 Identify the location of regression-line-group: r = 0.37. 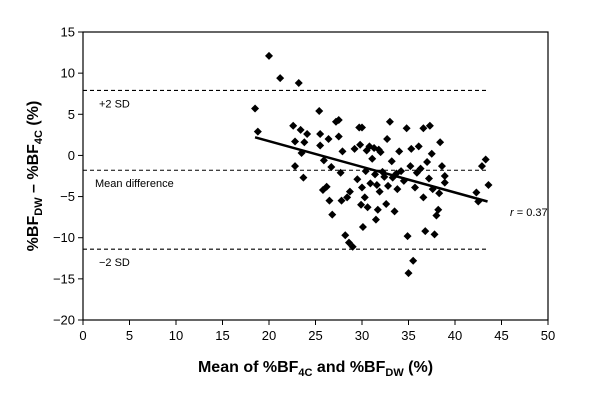
(401, 177).